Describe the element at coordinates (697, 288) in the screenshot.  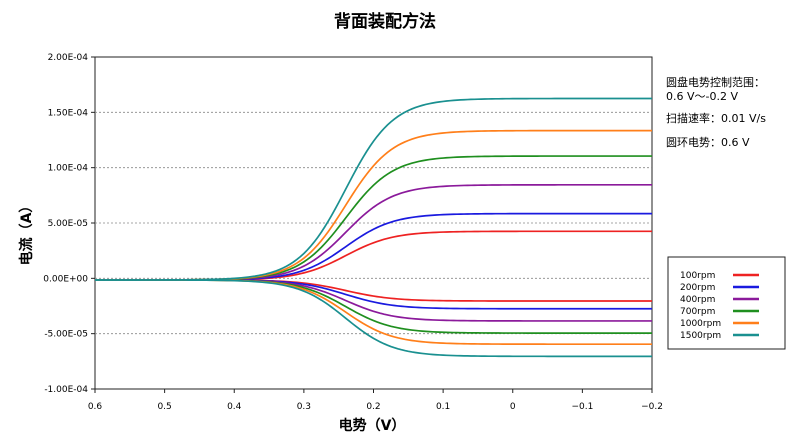
I see `legend-label-200rpm: 200rpm` at that location.